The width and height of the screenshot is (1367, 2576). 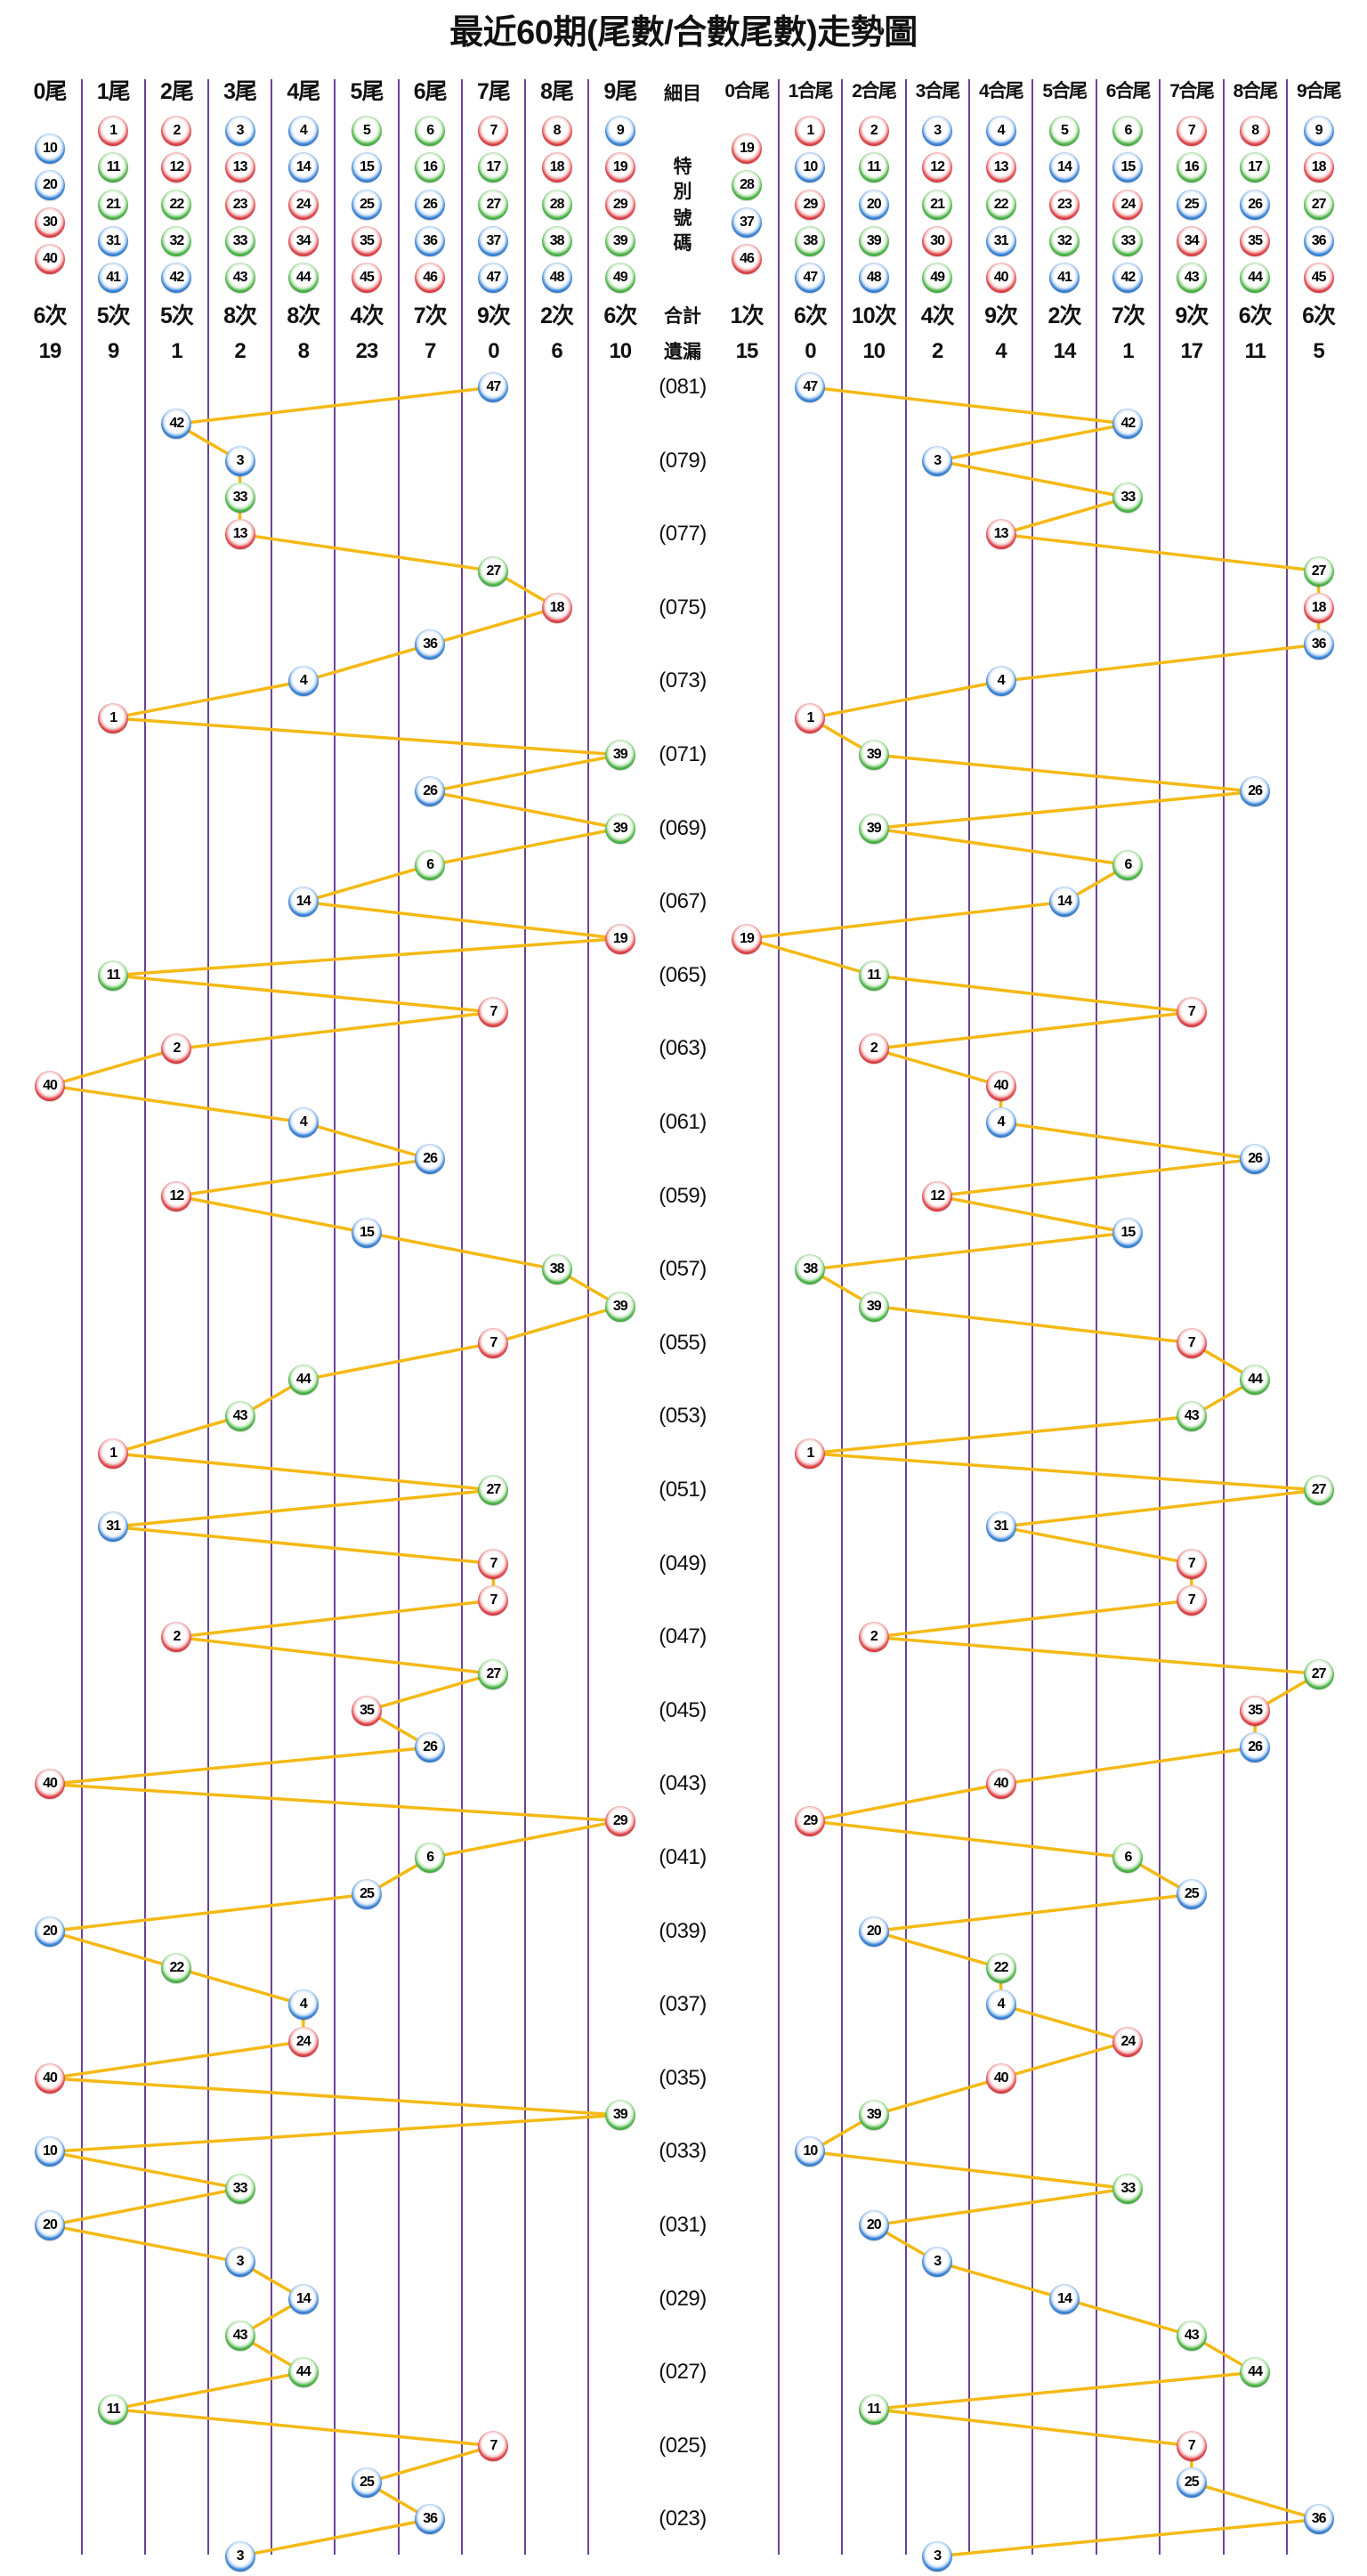 I want to click on legend-ball: 10, so click(x=810, y=168).